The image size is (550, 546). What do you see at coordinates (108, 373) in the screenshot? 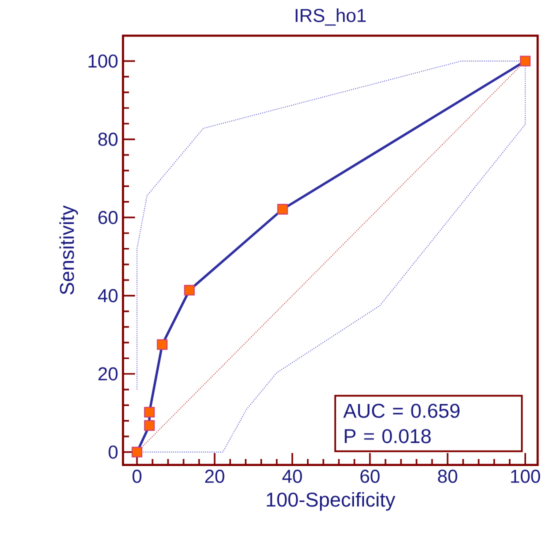
I see `y-tick-label: 20` at bounding box center [108, 373].